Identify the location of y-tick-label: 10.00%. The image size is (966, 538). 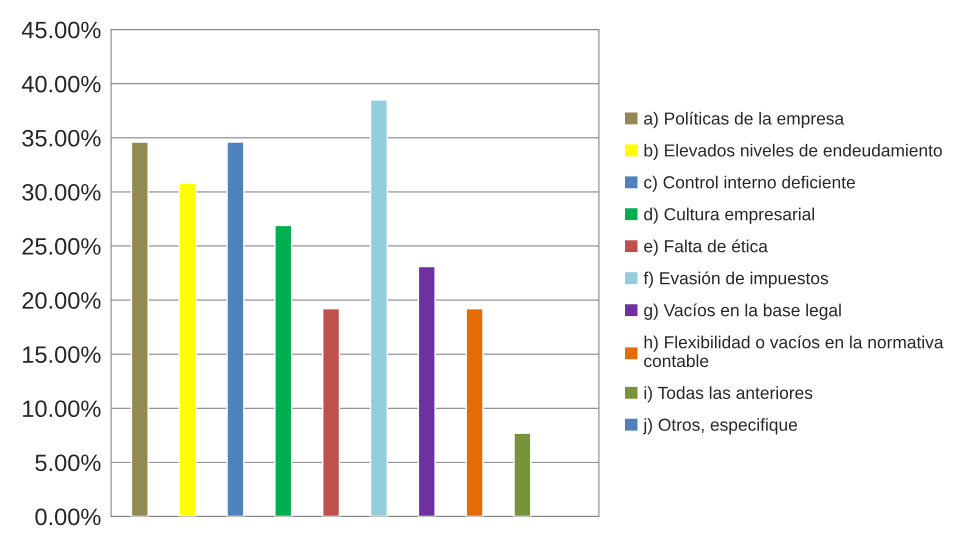
(62, 409).